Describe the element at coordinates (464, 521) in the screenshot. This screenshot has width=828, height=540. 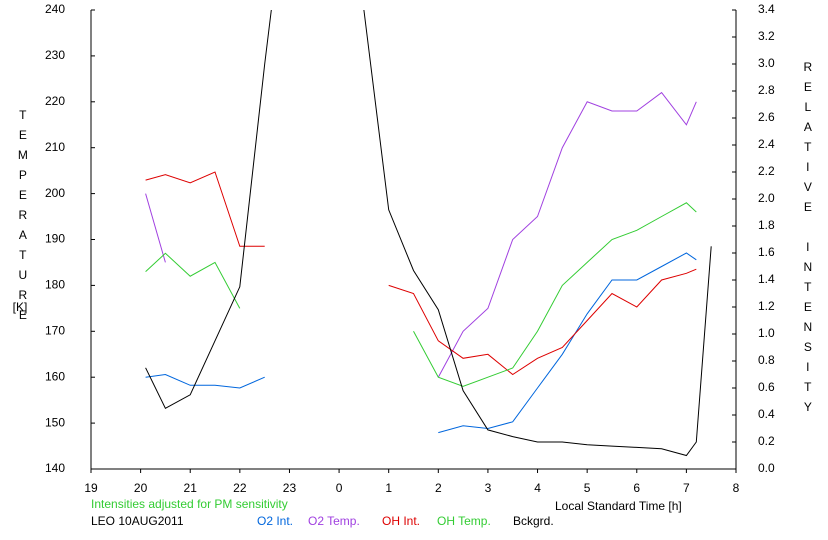
I see `legend-entry: OH Temp.` at that location.